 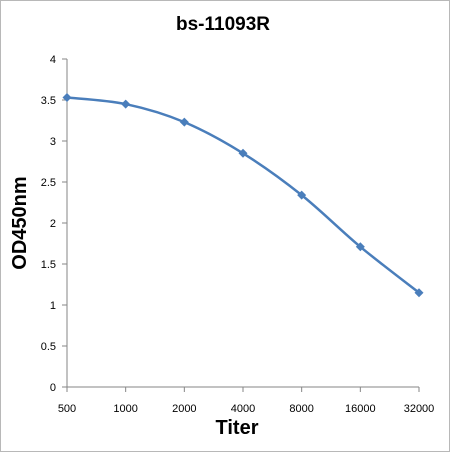 What do you see at coordinates (53, 306) in the screenshot?
I see `y-tick-label: 1` at bounding box center [53, 306].